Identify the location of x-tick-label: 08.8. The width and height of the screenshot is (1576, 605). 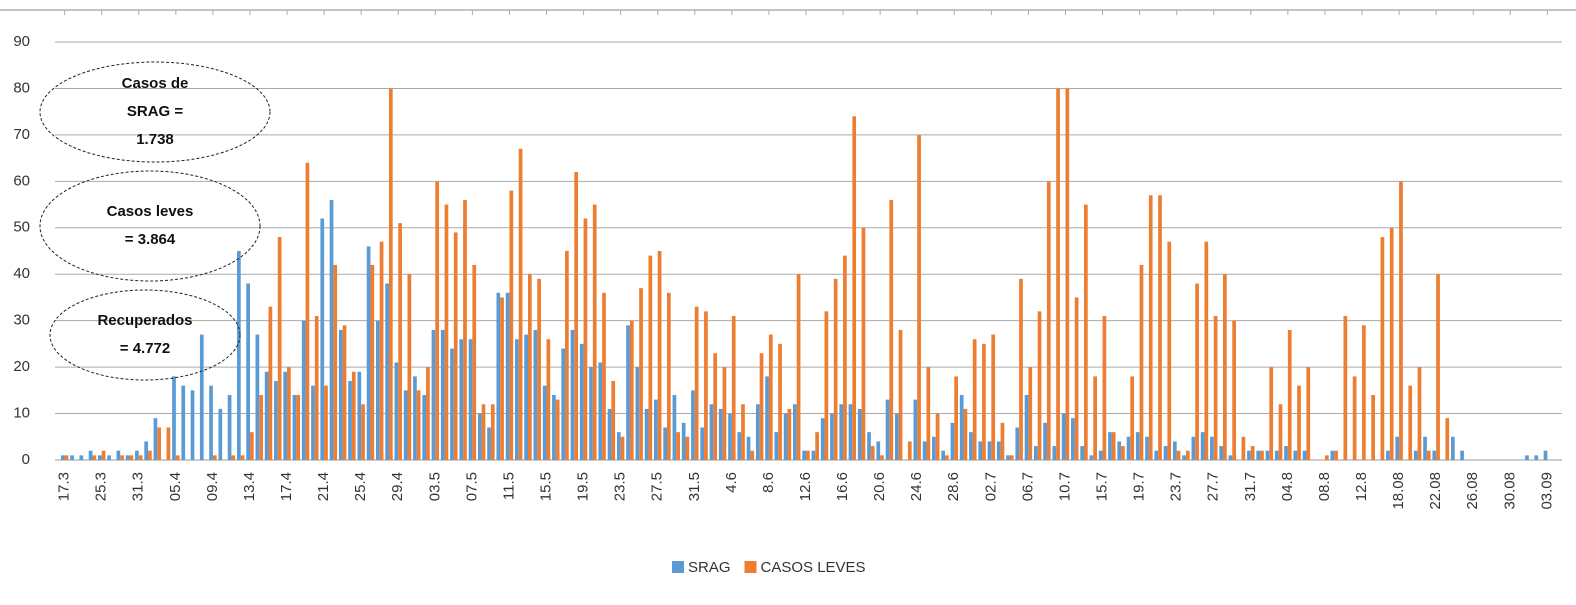
(1324, 486).